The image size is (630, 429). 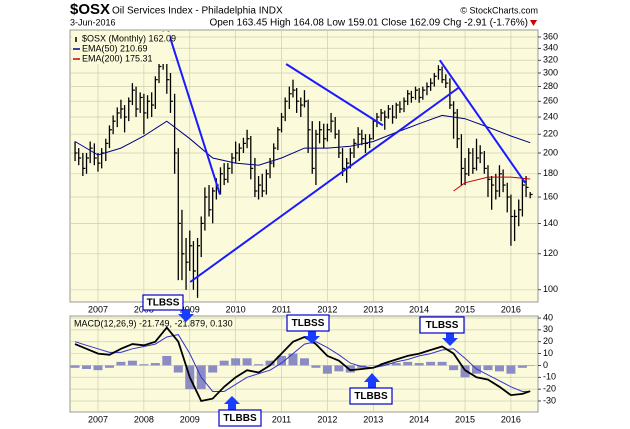 I want to click on x-tick-label: 2016, so click(x=511, y=309).